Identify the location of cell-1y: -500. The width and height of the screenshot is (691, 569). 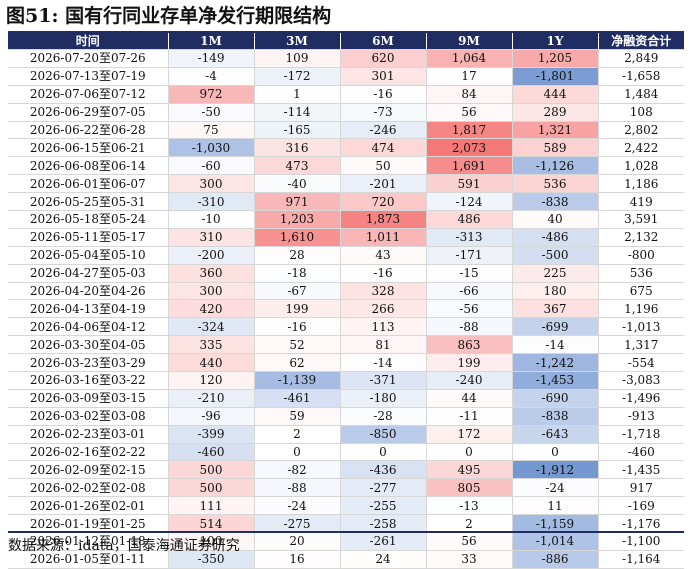
(554, 255).